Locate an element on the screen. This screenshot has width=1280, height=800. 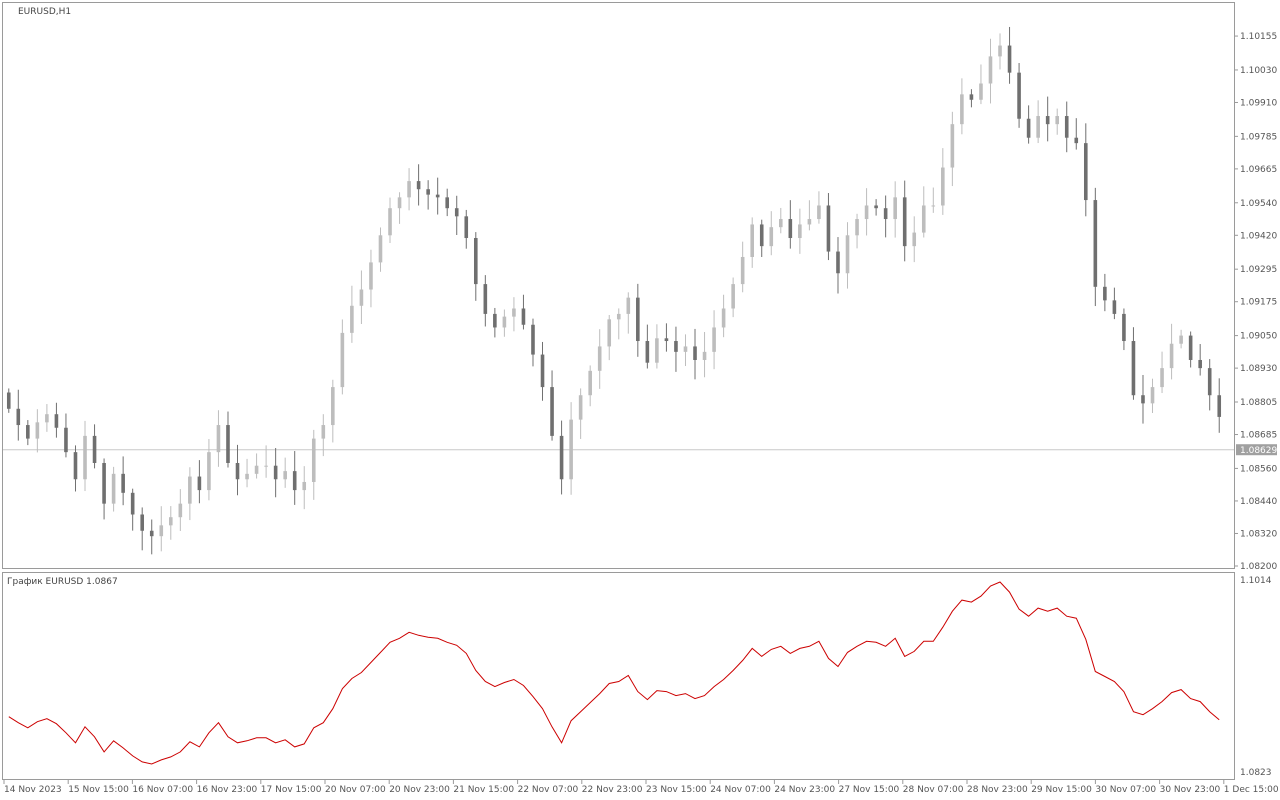
price-tick-label: 1.09295 is located at coordinates (1258, 270).